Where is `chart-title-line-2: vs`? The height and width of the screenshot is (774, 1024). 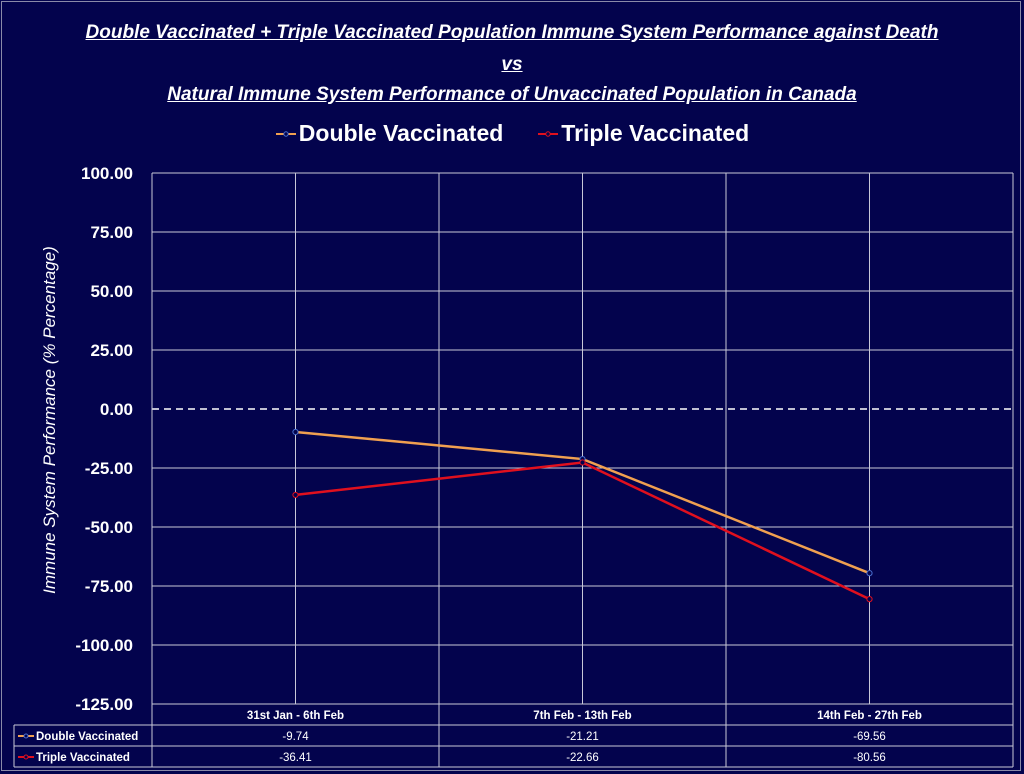
chart-title-line-2: vs is located at coordinates (512, 64).